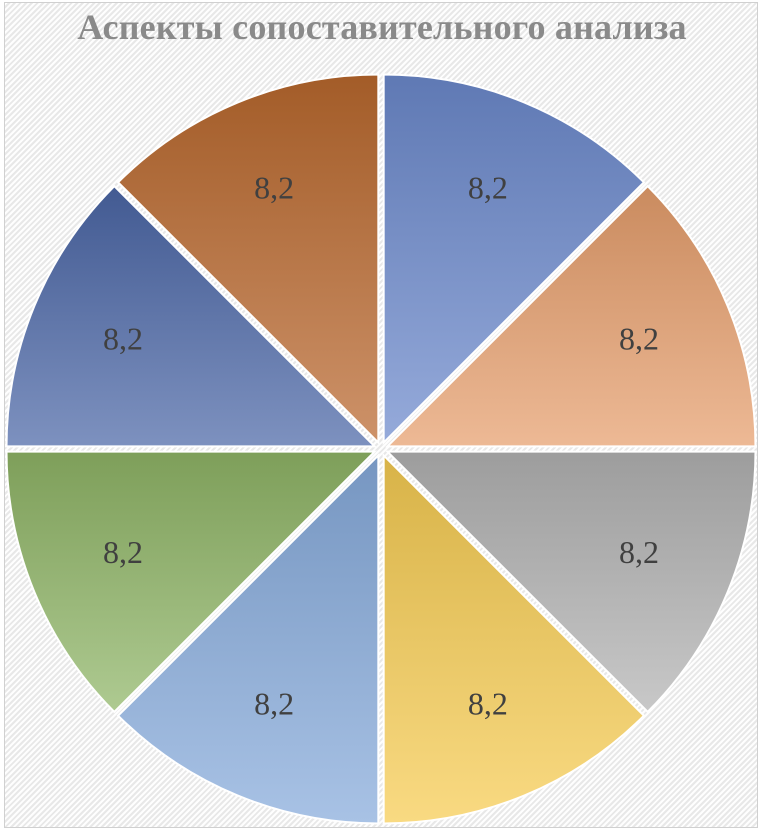 The height and width of the screenshot is (834, 764). I want to click on data-label-8: 8,2, so click(274, 187).